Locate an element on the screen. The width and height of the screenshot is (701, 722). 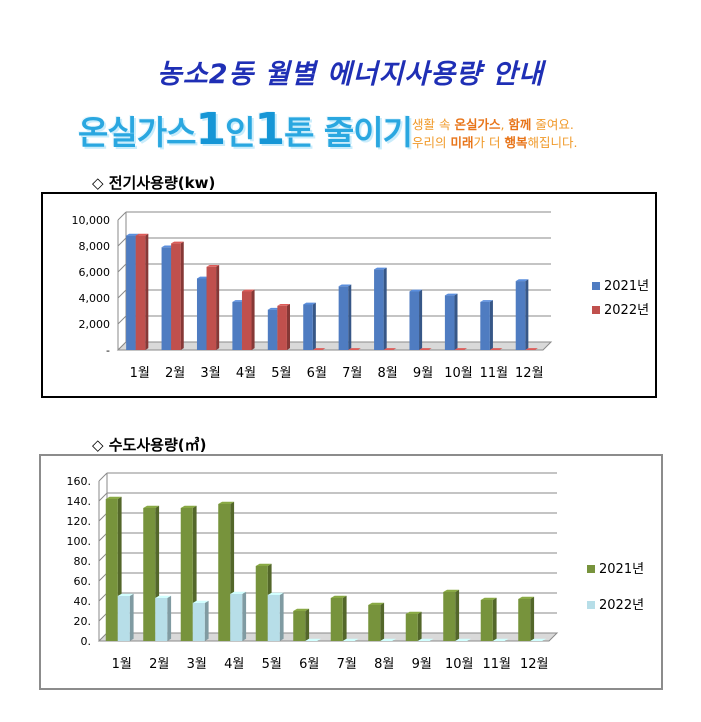
campaign-slogan: 생활 속 온실가스, 함께 줄여요. 우리의 미래가 더 행복해집니다. is located at coordinates (494, 134).